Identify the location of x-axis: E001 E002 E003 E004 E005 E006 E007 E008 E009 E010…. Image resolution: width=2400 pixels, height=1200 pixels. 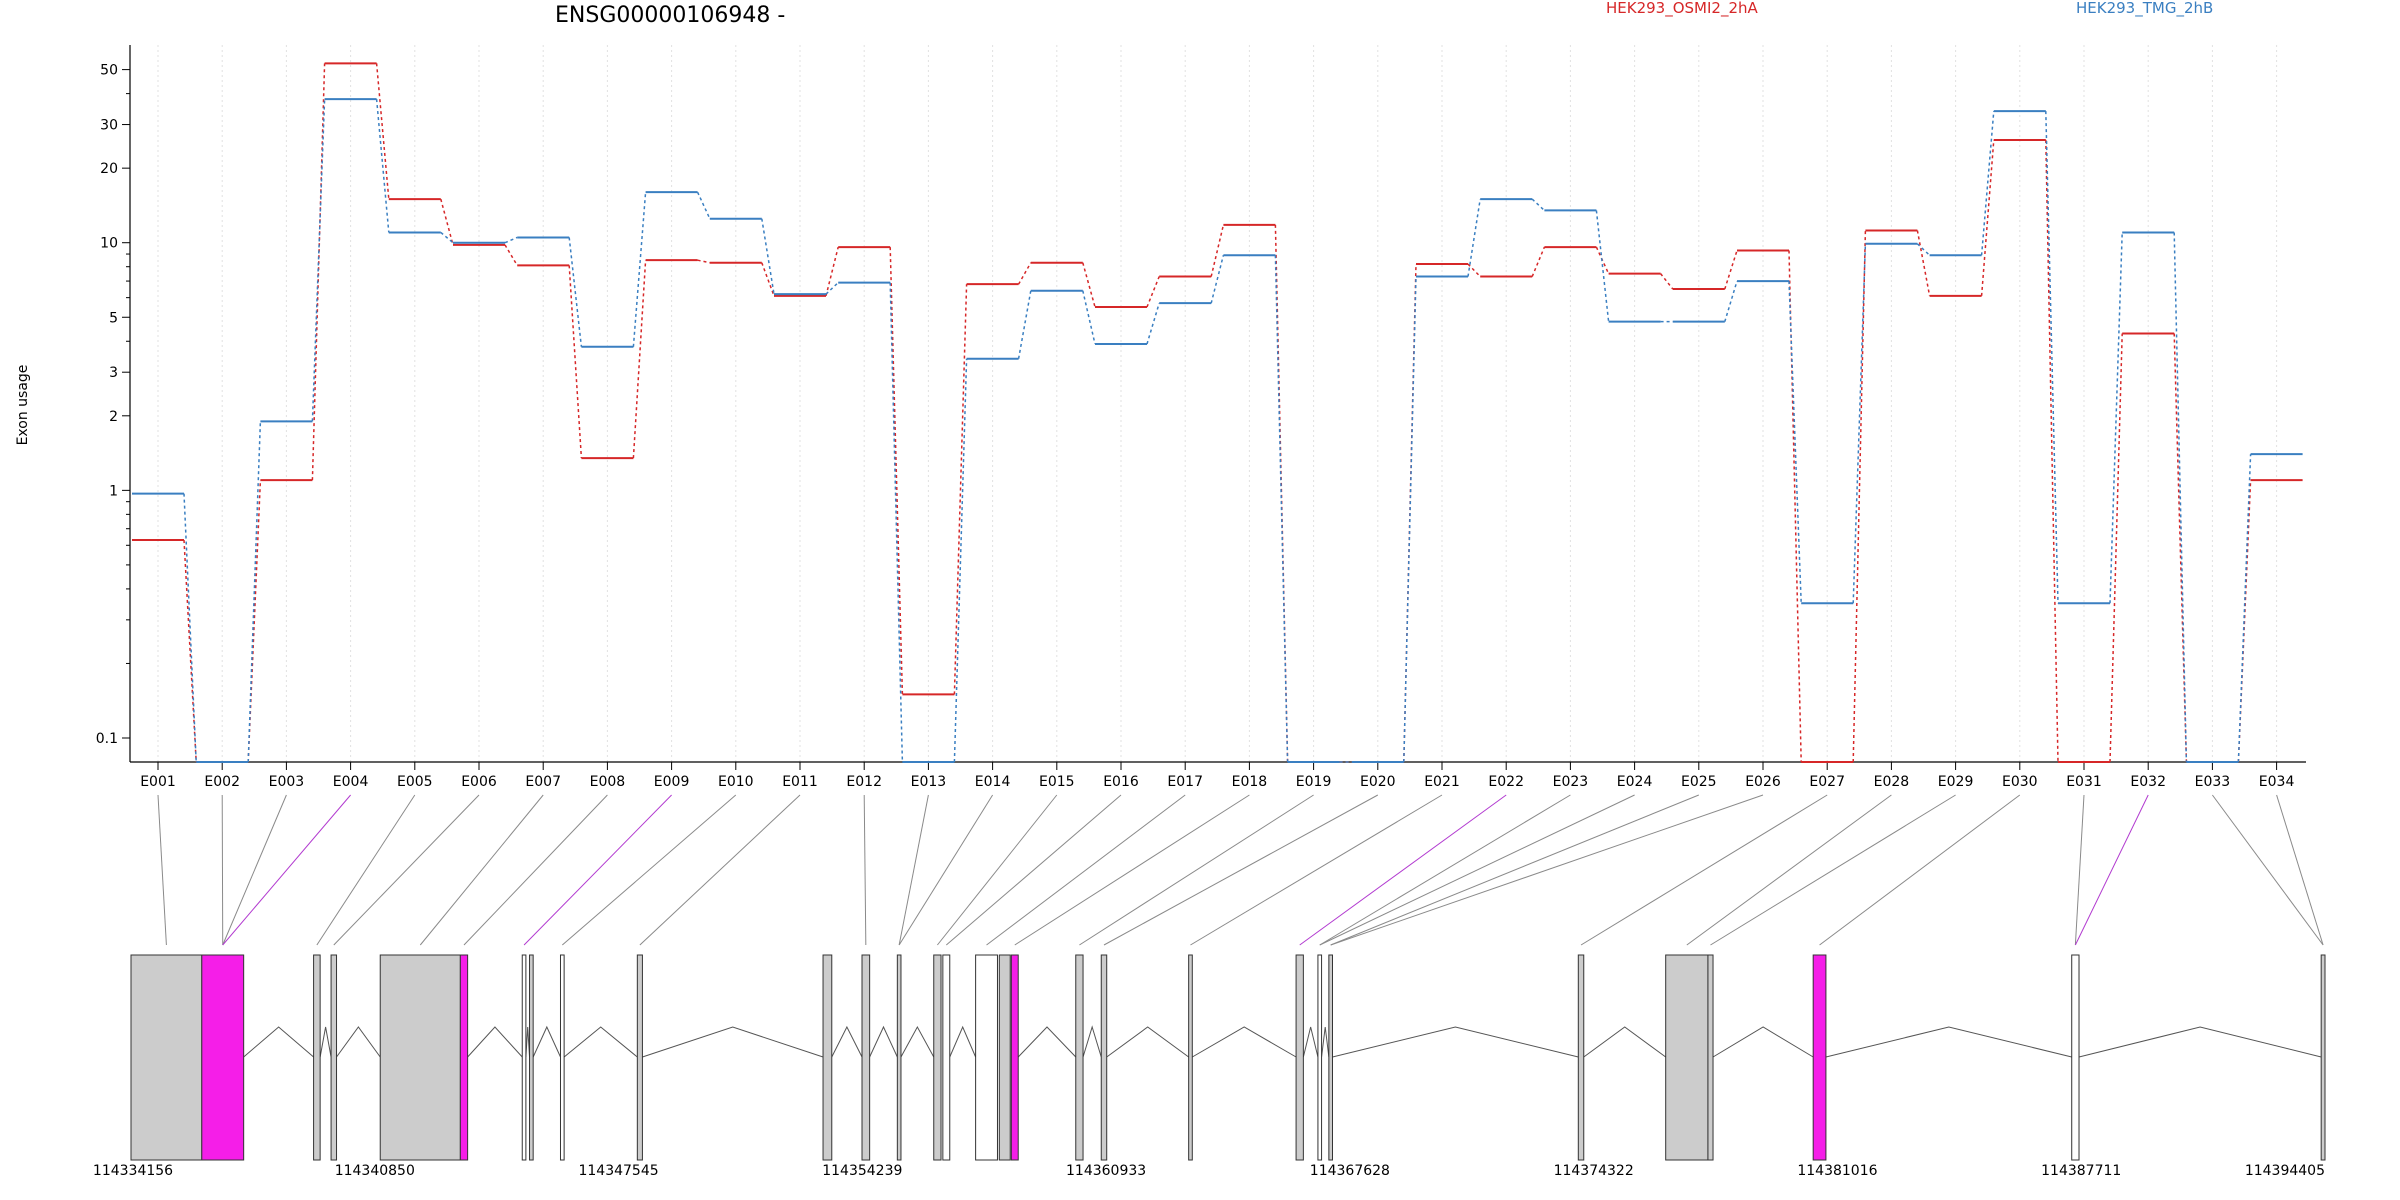
(1218, 775).